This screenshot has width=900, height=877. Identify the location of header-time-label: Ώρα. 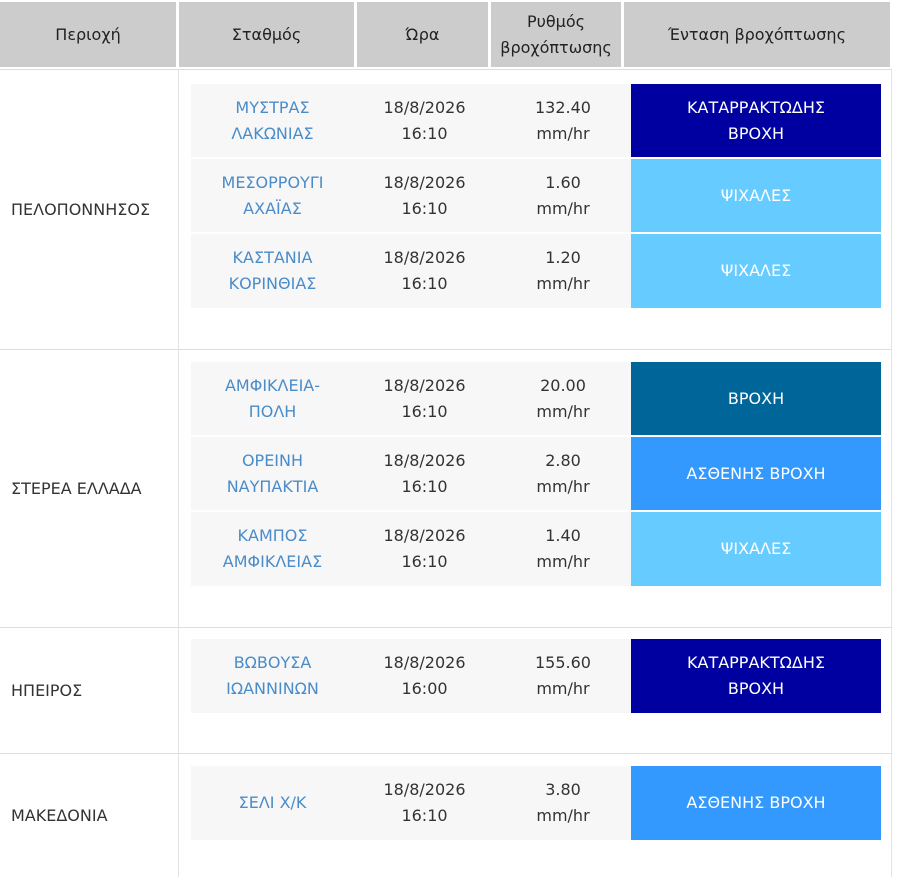
(422, 34).